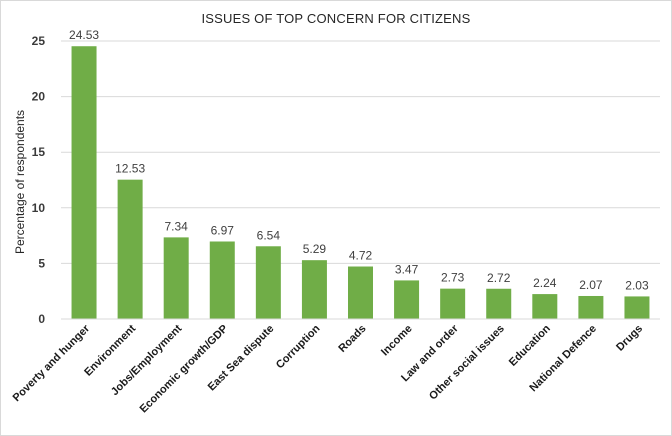 This screenshot has height=436, width=672. Describe the element at coordinates (223, 230) in the screenshot. I see `data-label: 6.97` at that location.